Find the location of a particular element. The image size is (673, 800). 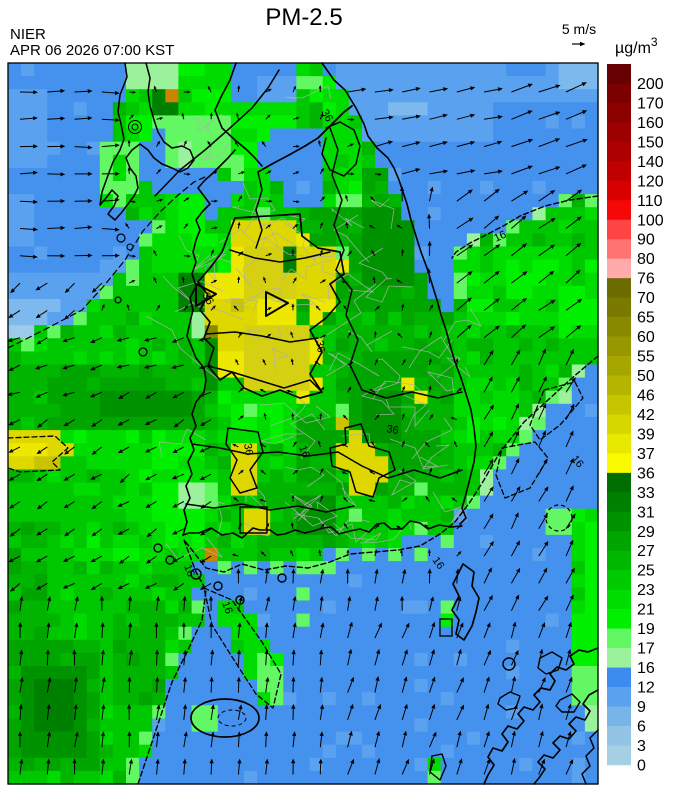

svg-text: 110 is located at coordinates (650, 201).